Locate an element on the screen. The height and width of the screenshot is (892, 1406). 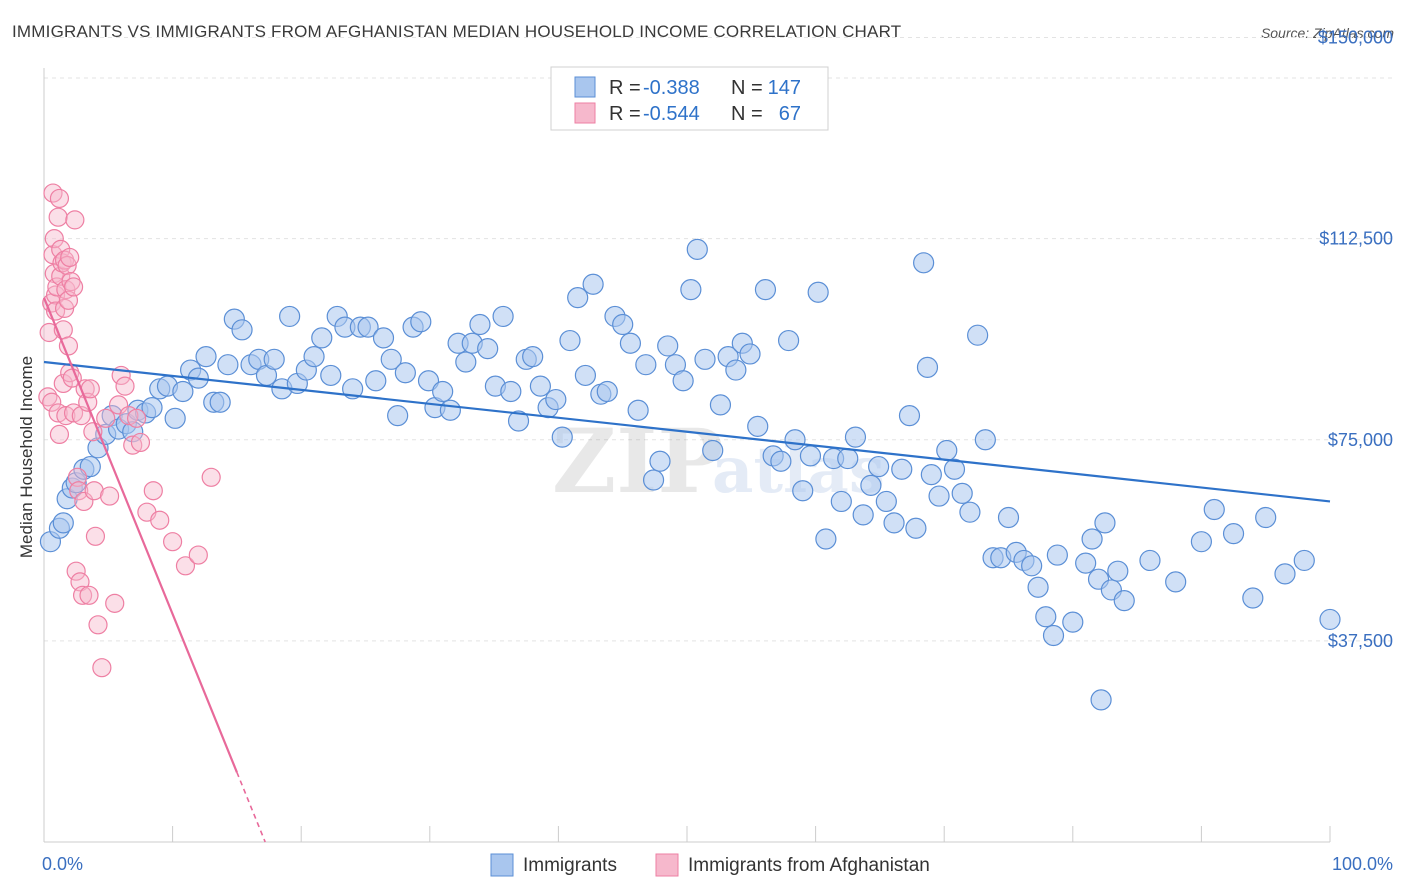
legend-swatch-immigrants is located at coordinates (502, 865).